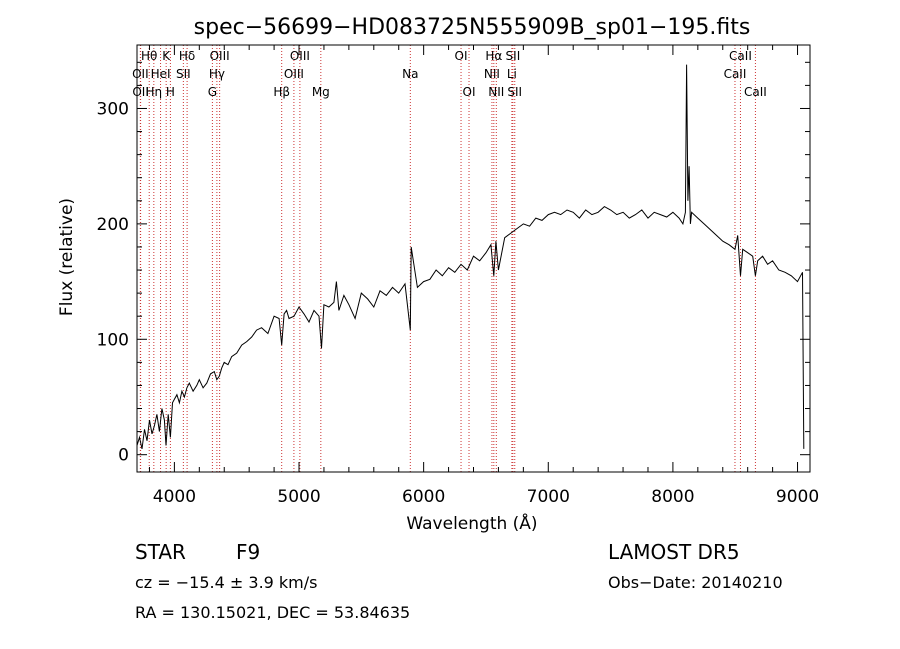  I want to click on x-axis-label: Wavelength (Å), so click(471, 523).